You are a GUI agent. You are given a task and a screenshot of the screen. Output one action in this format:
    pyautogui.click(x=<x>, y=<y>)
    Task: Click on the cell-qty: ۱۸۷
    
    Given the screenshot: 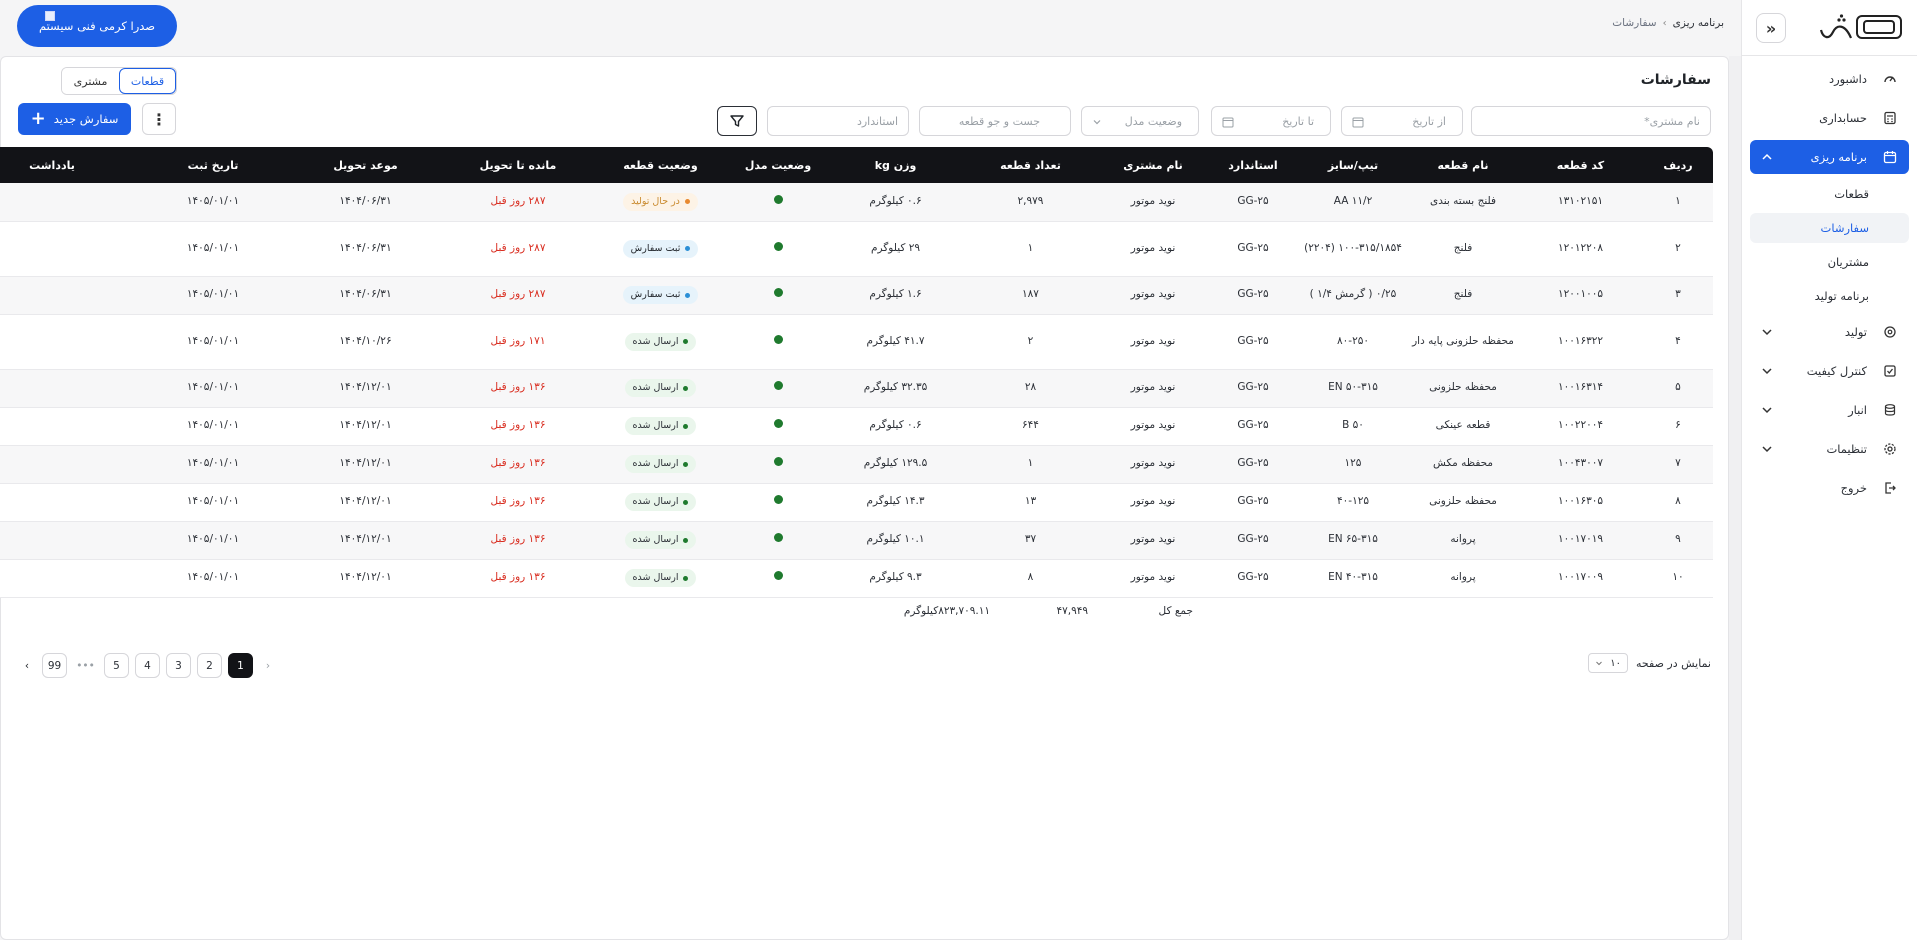 What is the action you would take?
    pyautogui.click(x=1030, y=294)
    